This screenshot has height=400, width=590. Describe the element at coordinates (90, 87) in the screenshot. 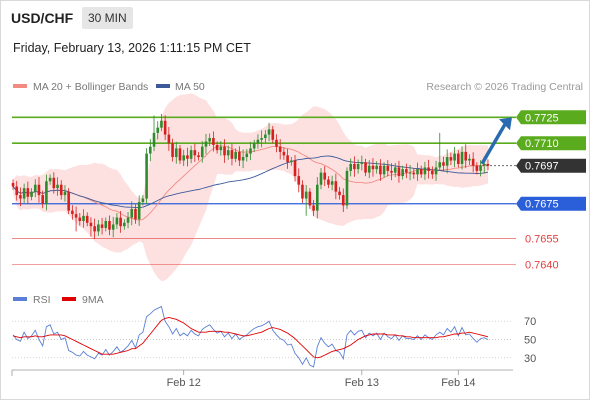

I see `ma20-legend-label: MA 20 + Bollinger Bands` at that location.